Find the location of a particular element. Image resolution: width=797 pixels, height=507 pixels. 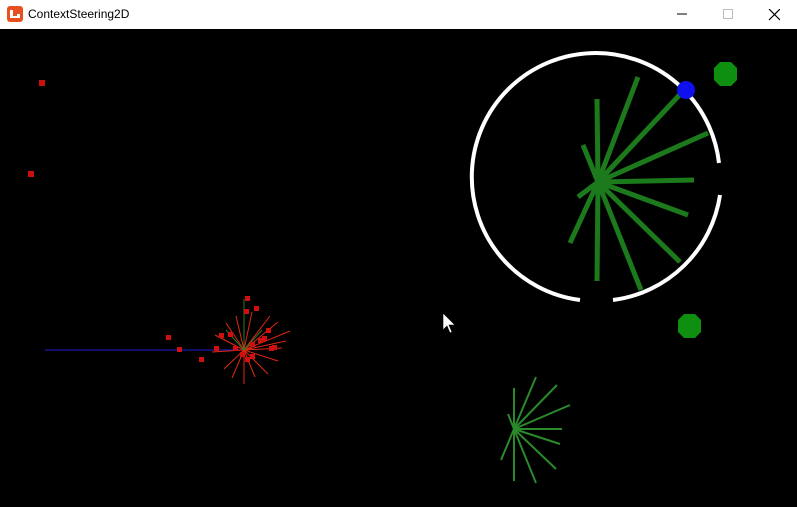

minimize-icon is located at coordinates (682, 14).